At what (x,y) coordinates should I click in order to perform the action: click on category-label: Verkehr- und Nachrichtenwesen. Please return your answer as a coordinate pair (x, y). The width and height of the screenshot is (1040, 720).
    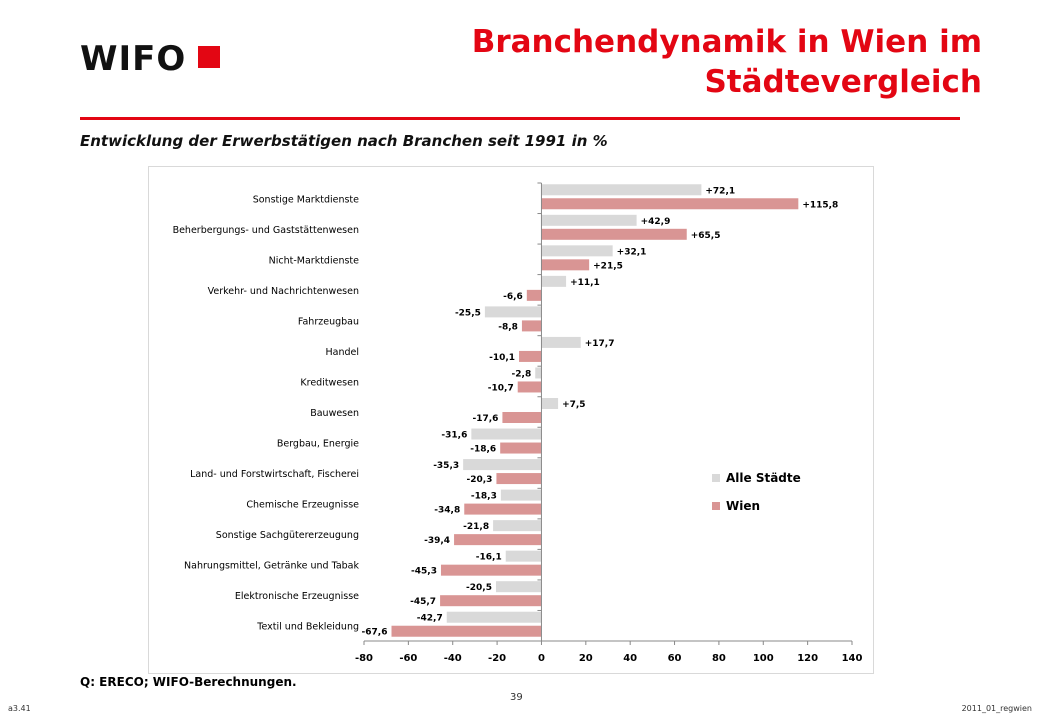
    Looking at the image, I should click on (283, 291).